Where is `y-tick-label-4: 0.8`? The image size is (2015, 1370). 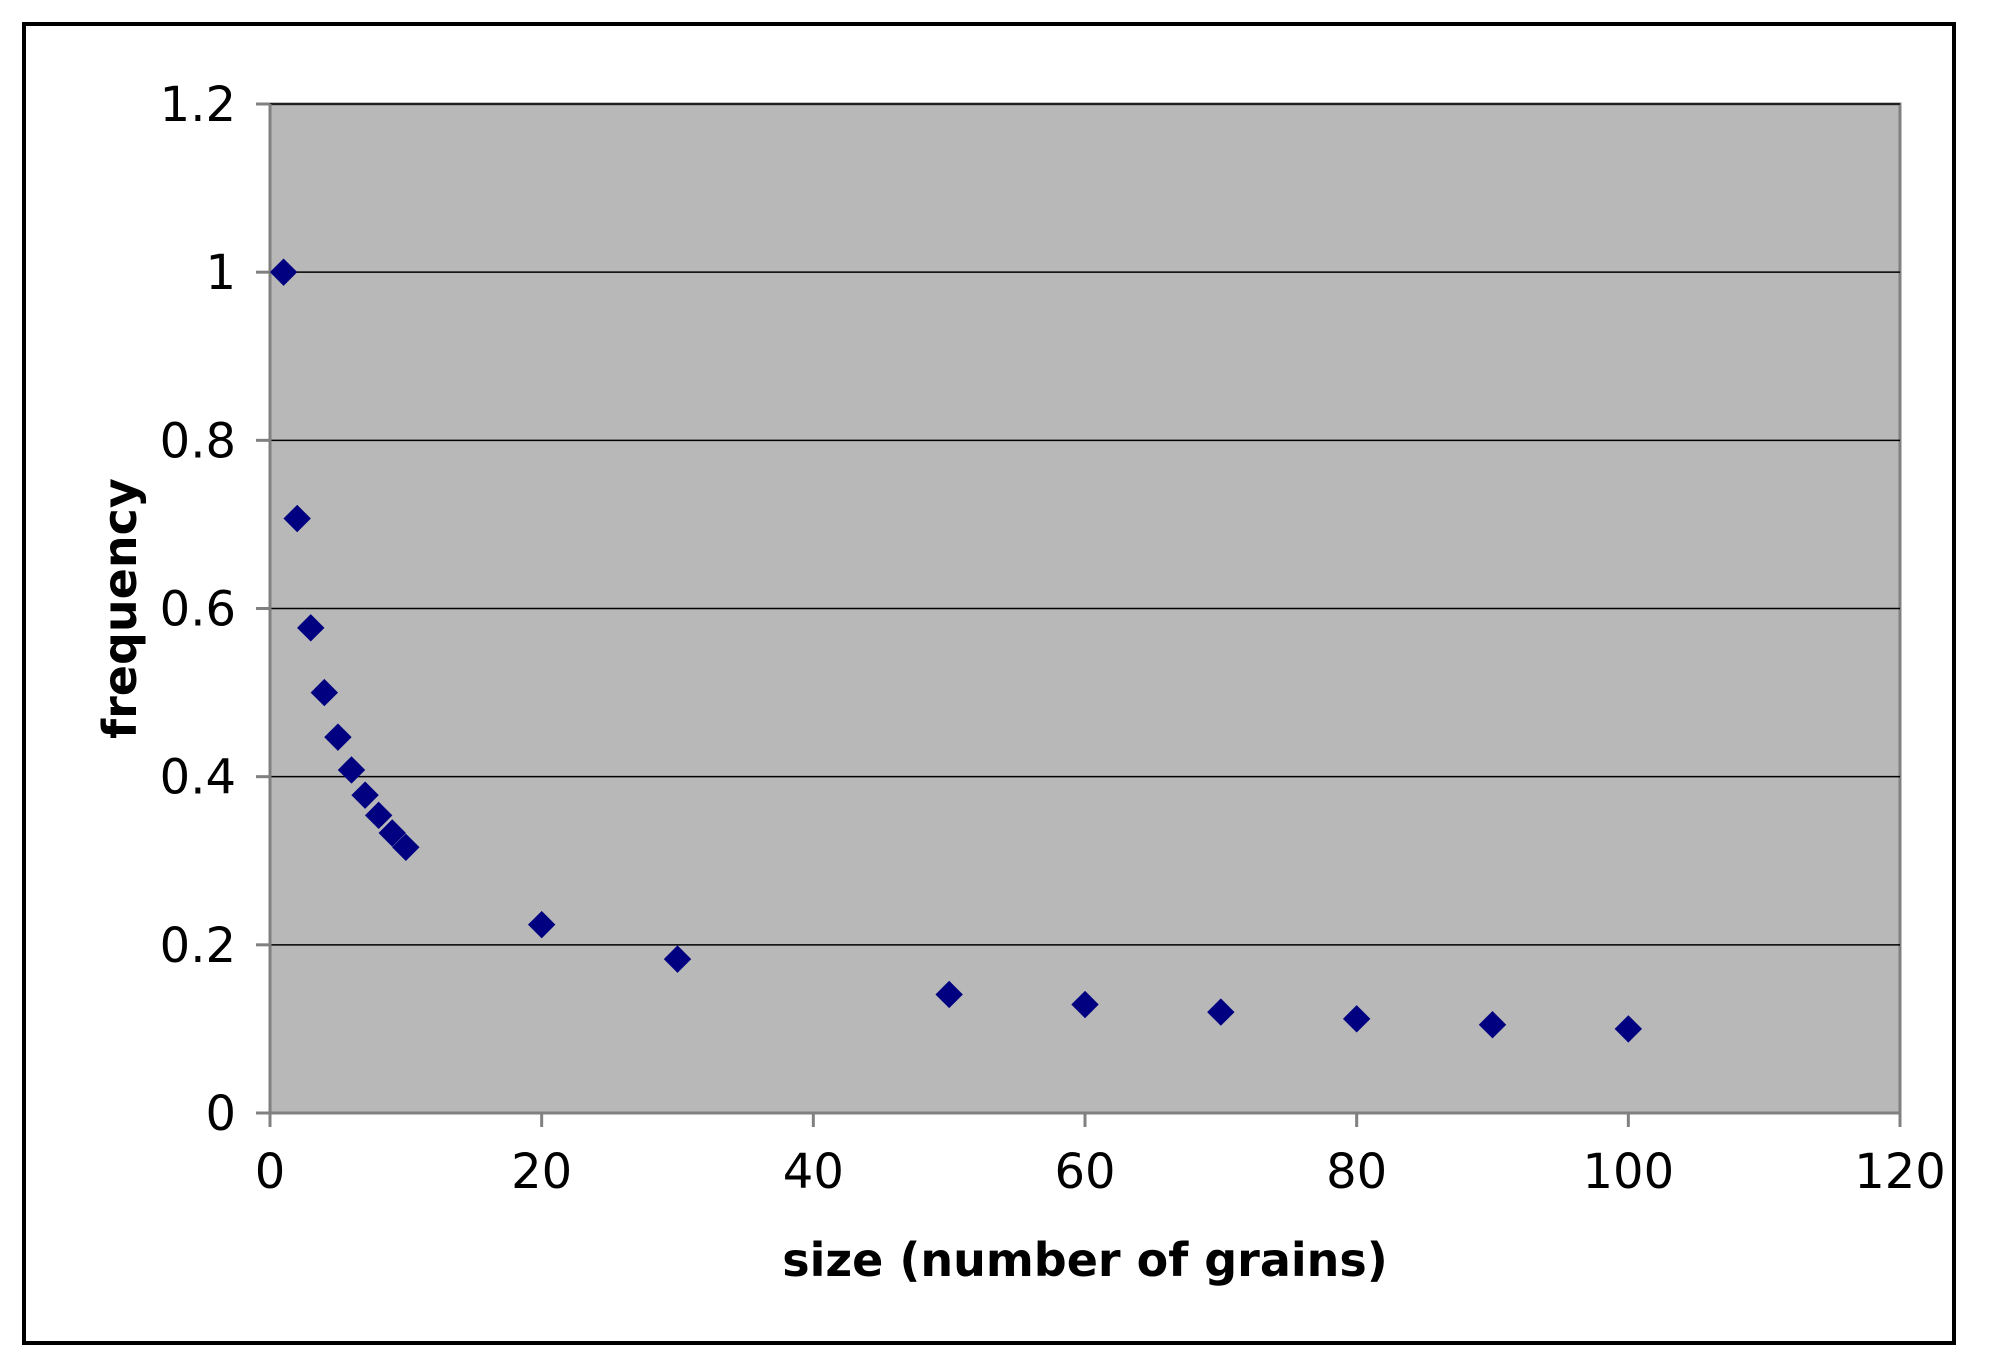 y-tick-label-4: 0.8 is located at coordinates (198, 441).